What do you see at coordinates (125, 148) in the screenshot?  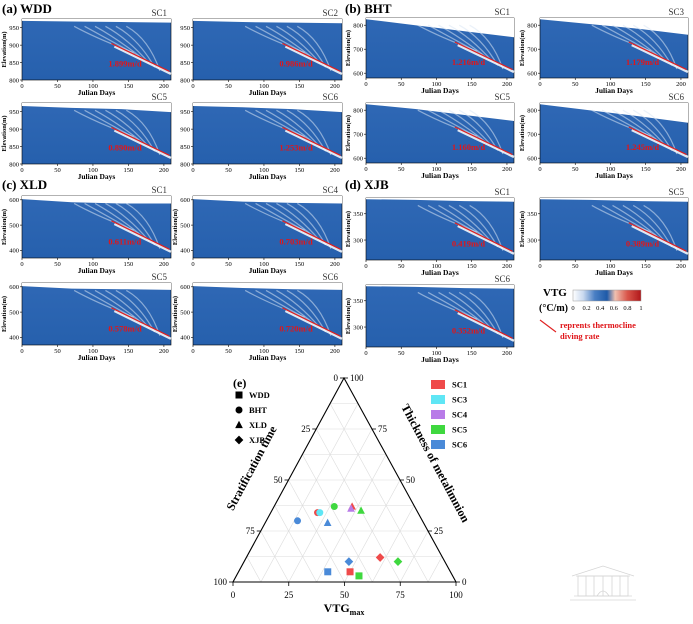 I see `diving-rate-label: 0.890m/d` at bounding box center [125, 148].